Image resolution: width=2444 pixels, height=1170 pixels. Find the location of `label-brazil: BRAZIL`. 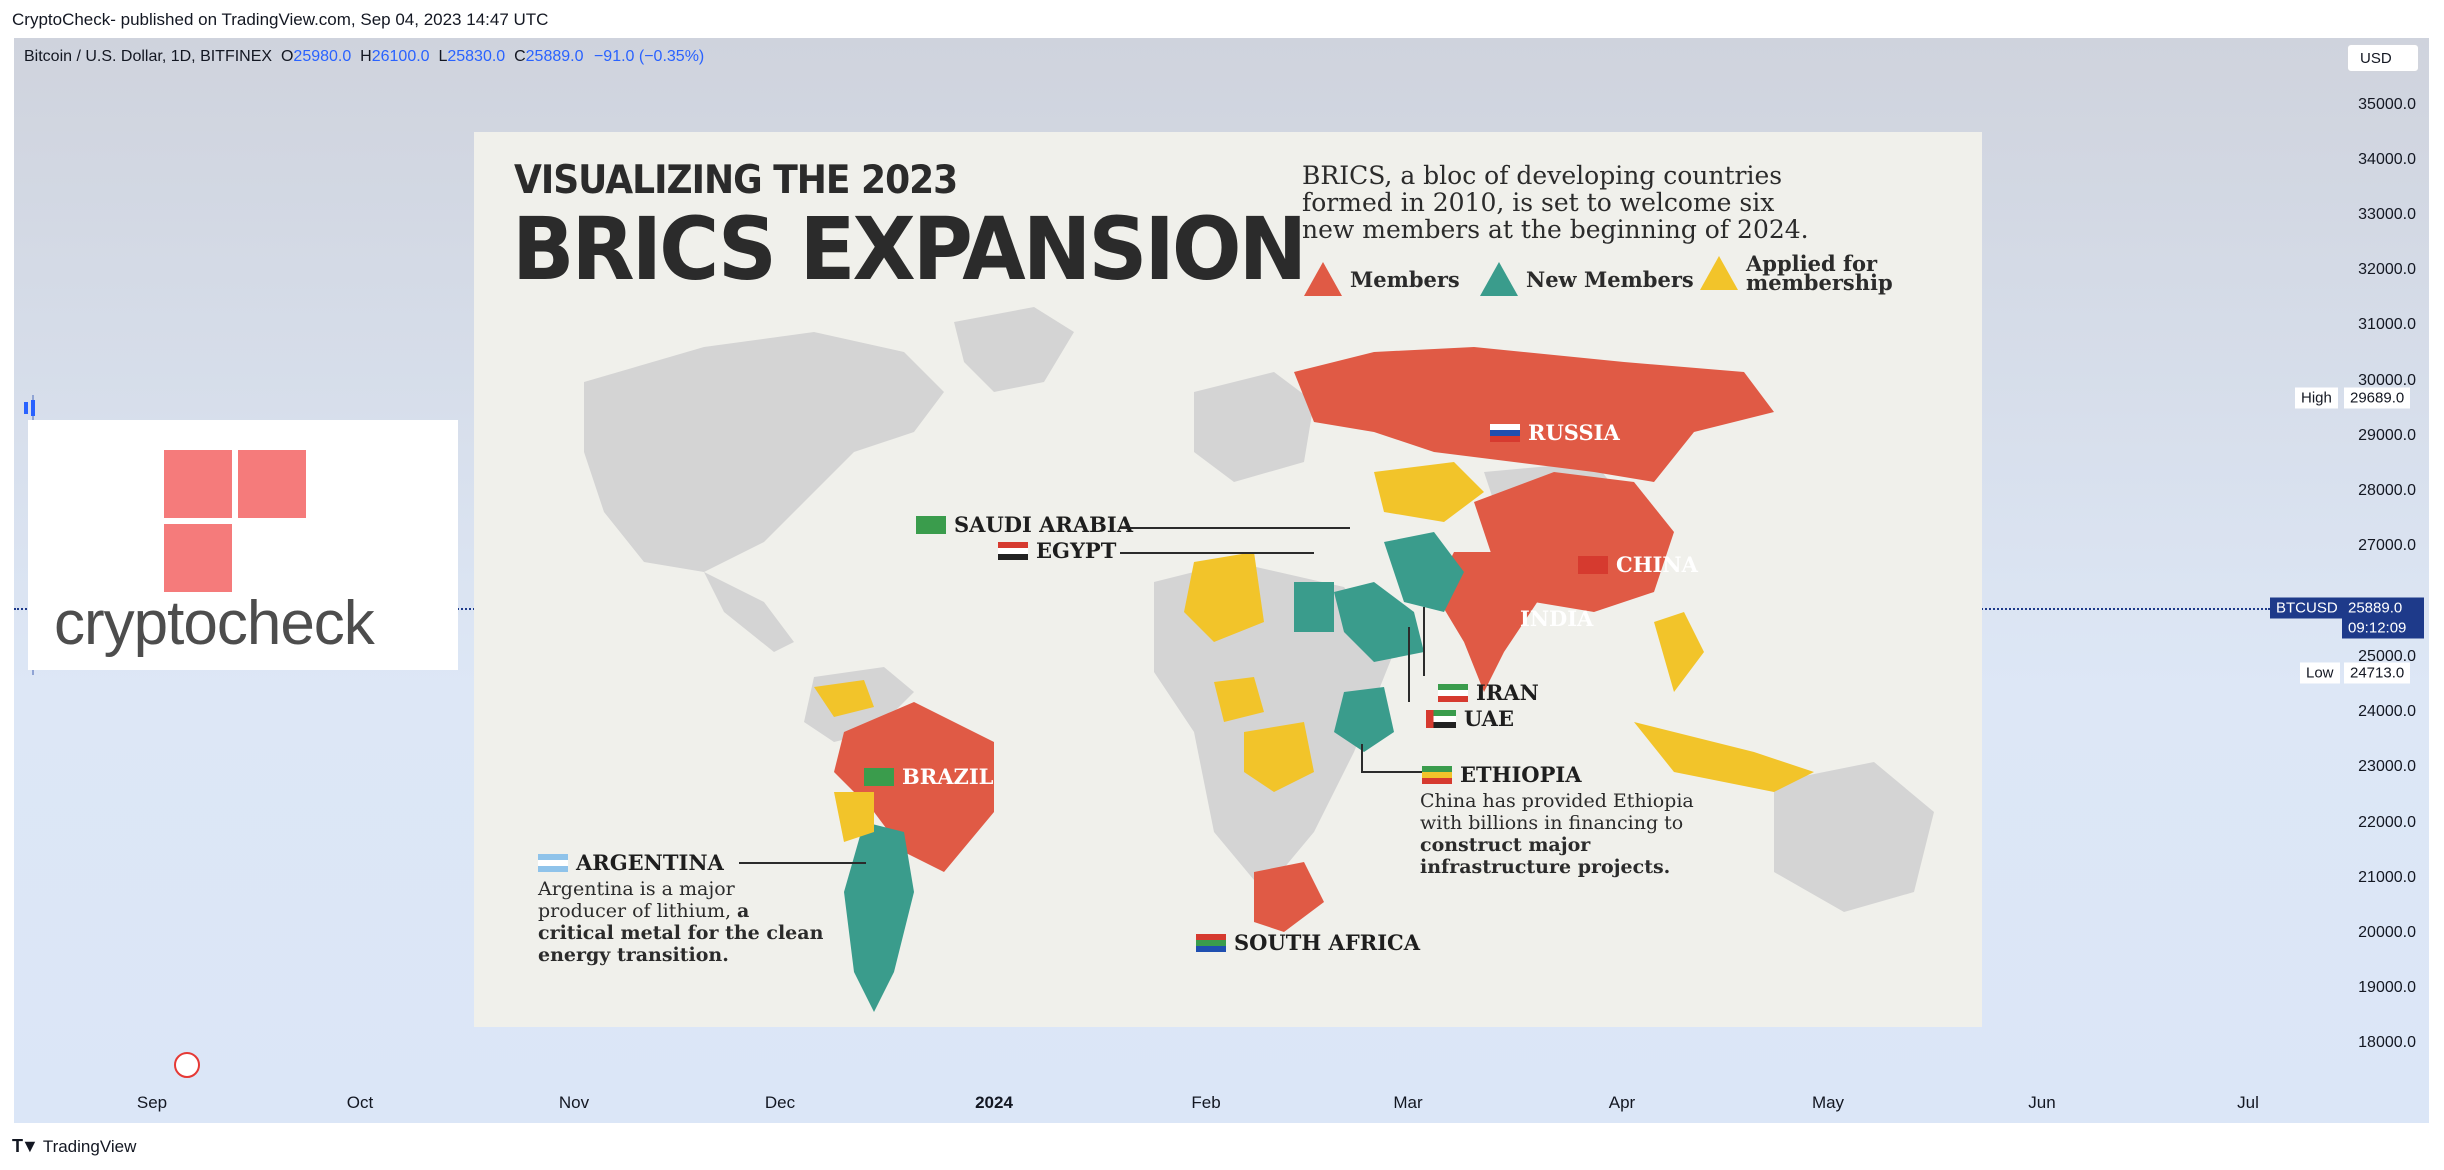

label-brazil: BRAZIL is located at coordinates (928, 776).